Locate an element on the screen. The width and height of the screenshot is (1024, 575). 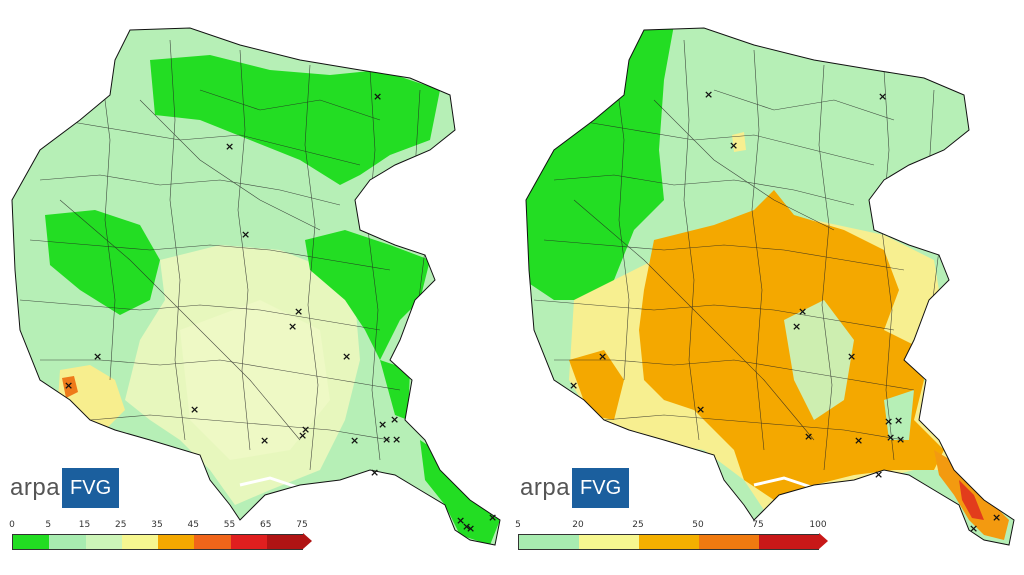
panel-divider is located at coordinates (512, 287).